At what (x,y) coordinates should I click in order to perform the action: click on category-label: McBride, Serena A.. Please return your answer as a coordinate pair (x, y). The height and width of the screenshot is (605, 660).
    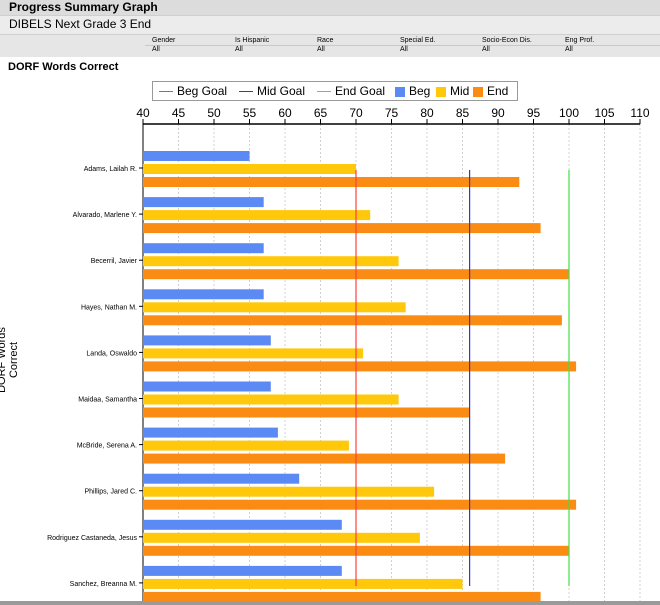
    Looking at the image, I should click on (107, 446).